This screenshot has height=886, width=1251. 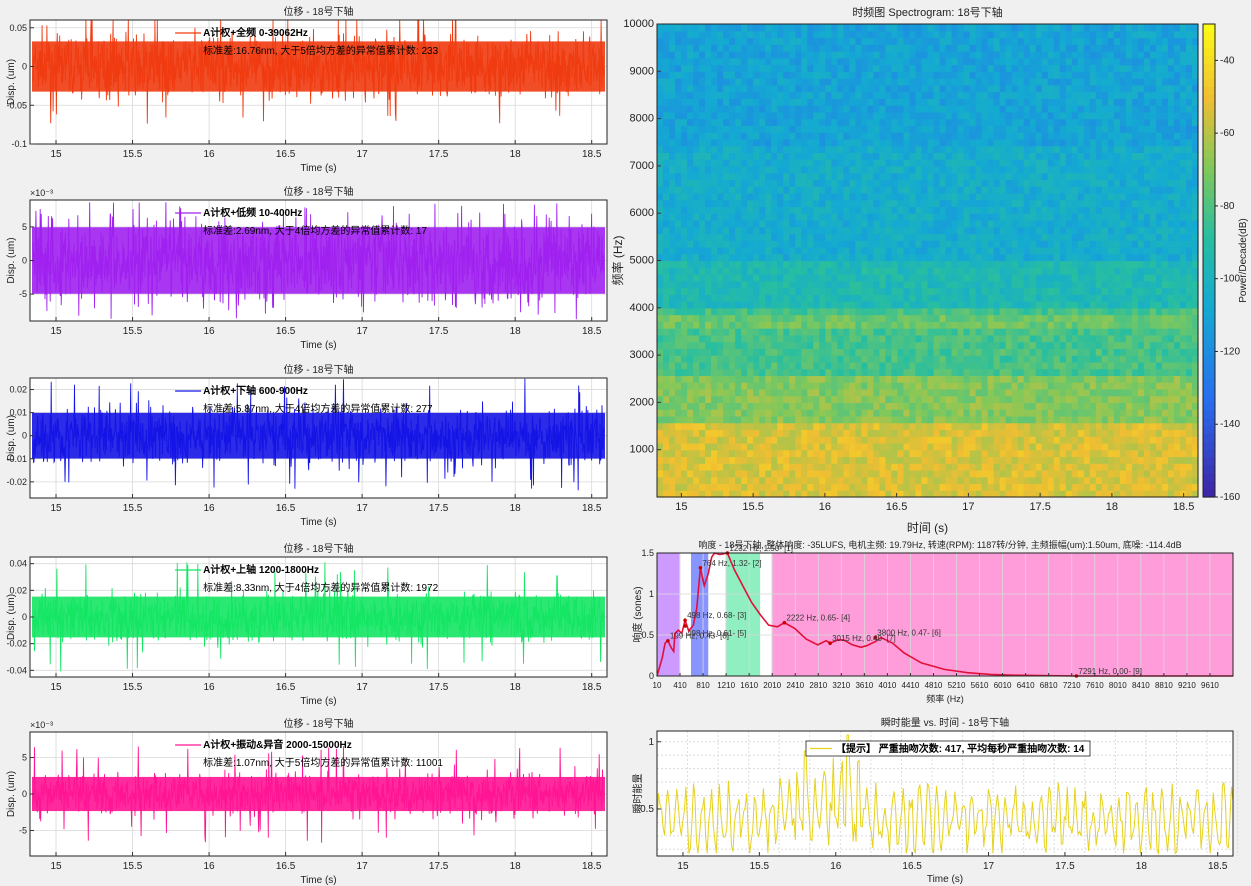 I want to click on x-tick-label: 18.5, so click(x=592, y=508).